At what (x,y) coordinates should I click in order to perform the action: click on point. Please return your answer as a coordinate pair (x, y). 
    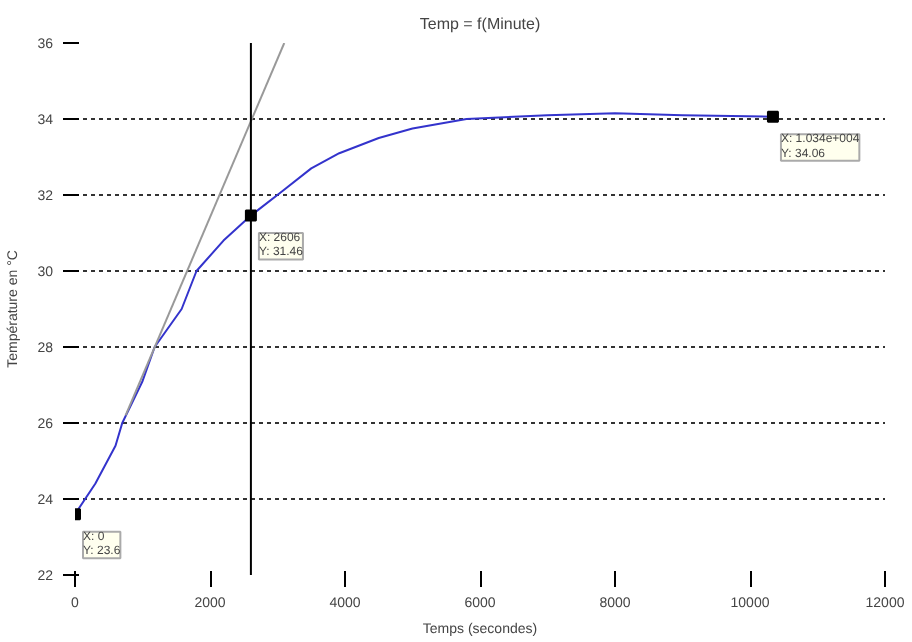
    Looking at the image, I should click on (772, 116).